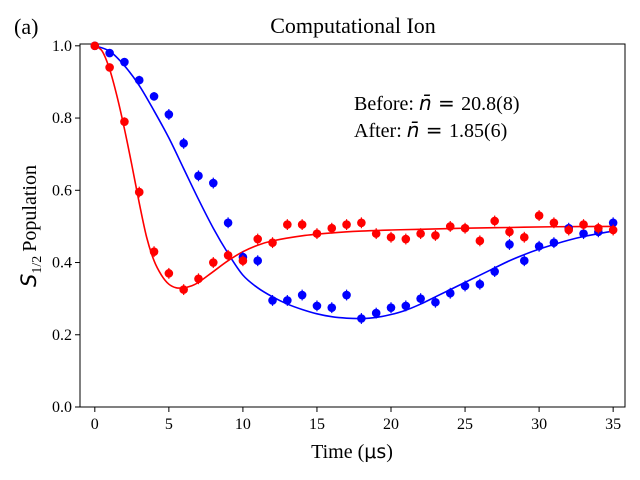 This screenshot has height=480, width=640. I want to click on x-tick-label: 25, so click(465, 424).